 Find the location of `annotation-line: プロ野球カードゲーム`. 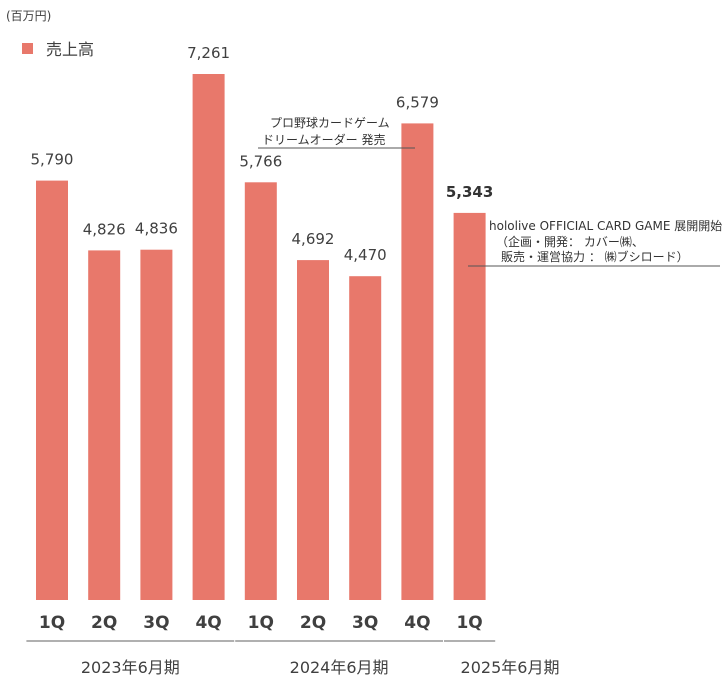

annotation-line: プロ野球カードゲーム is located at coordinates (330, 123).